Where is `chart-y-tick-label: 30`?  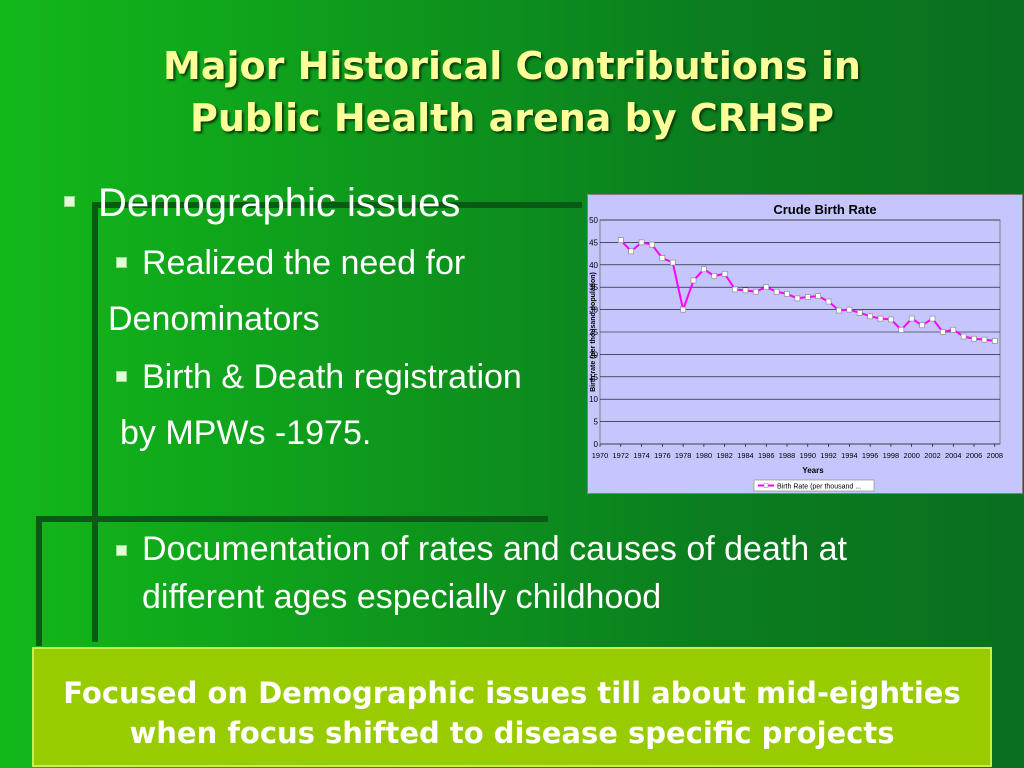 chart-y-tick-label: 30 is located at coordinates (593, 310).